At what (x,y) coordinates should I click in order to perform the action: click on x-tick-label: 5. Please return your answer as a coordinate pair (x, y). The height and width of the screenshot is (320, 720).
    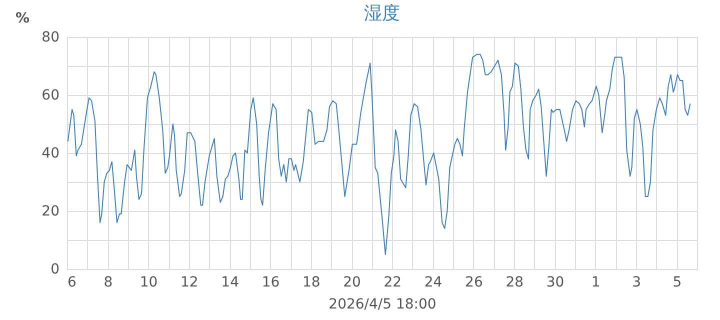
    Looking at the image, I should click on (677, 282).